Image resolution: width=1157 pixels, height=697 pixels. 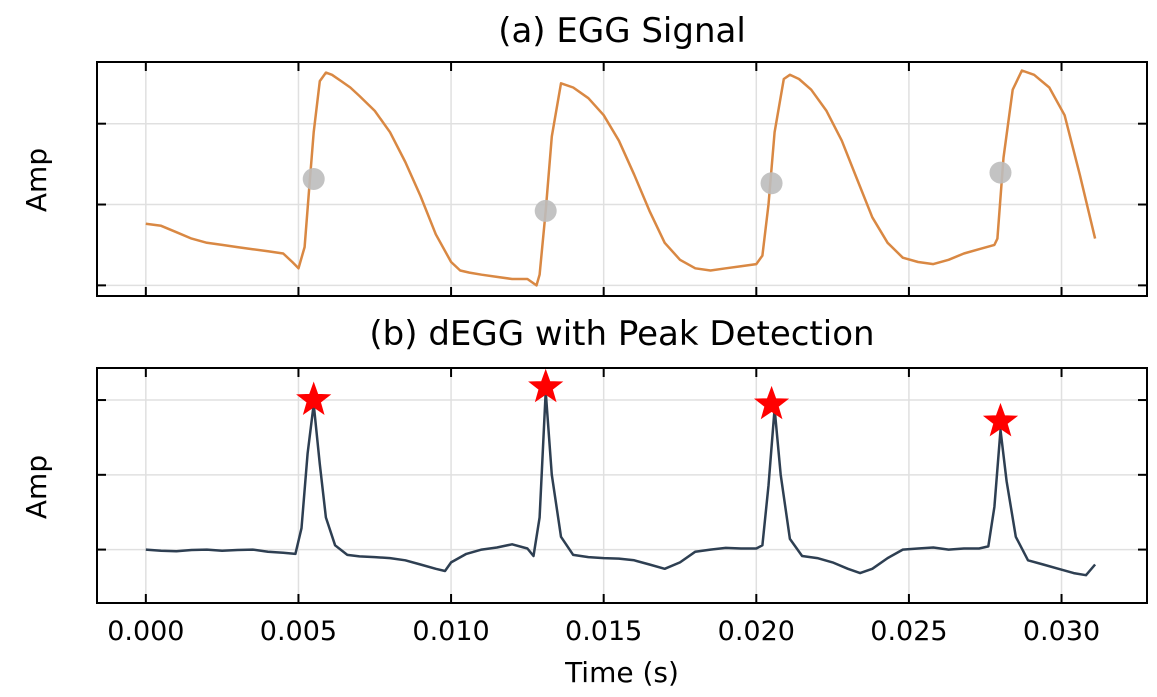 I want to click on degg-x-tick-label: 0.000, so click(x=145, y=631).